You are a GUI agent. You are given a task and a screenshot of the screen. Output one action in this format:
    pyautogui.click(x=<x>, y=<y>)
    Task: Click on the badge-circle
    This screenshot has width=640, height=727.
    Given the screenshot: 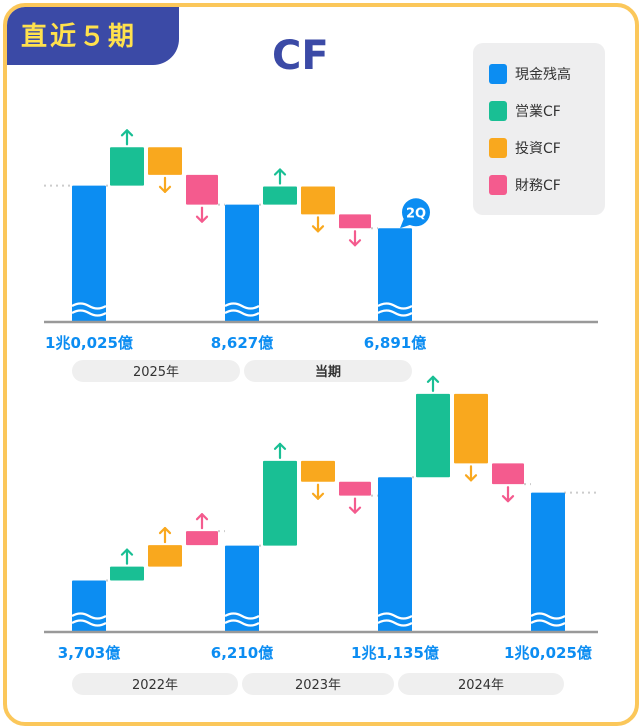 What is the action you would take?
    pyautogui.click(x=416, y=212)
    